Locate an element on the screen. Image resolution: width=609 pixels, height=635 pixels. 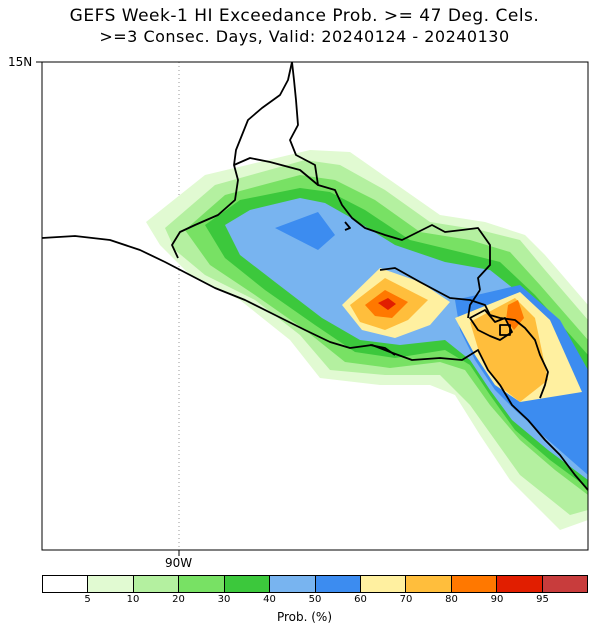
colorbar-tick-label: 70 is located at coordinates (406, 599).